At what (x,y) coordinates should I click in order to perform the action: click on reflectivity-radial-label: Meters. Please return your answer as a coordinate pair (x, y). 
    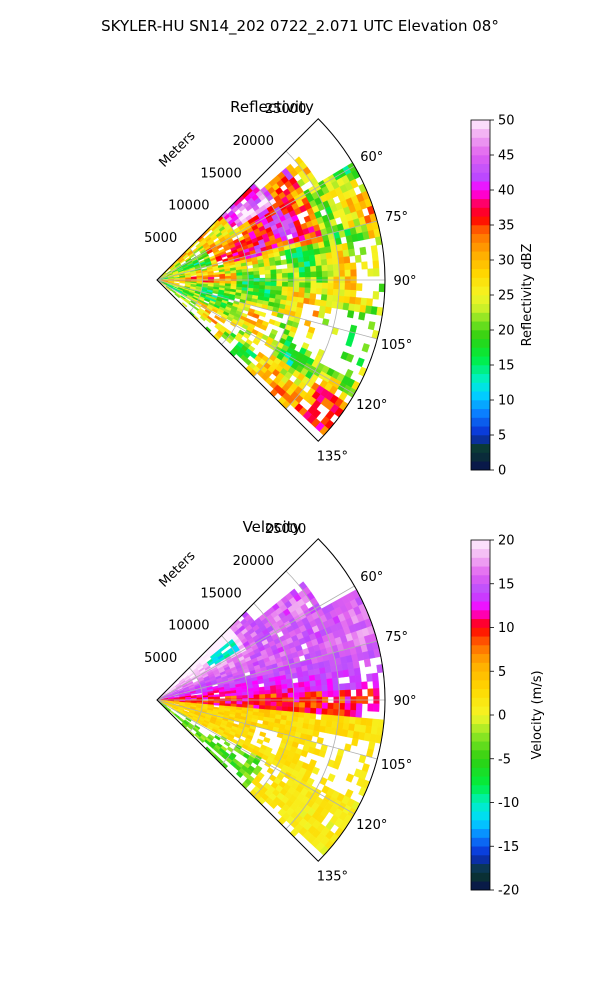
    Looking at the image, I should click on (178, 149).